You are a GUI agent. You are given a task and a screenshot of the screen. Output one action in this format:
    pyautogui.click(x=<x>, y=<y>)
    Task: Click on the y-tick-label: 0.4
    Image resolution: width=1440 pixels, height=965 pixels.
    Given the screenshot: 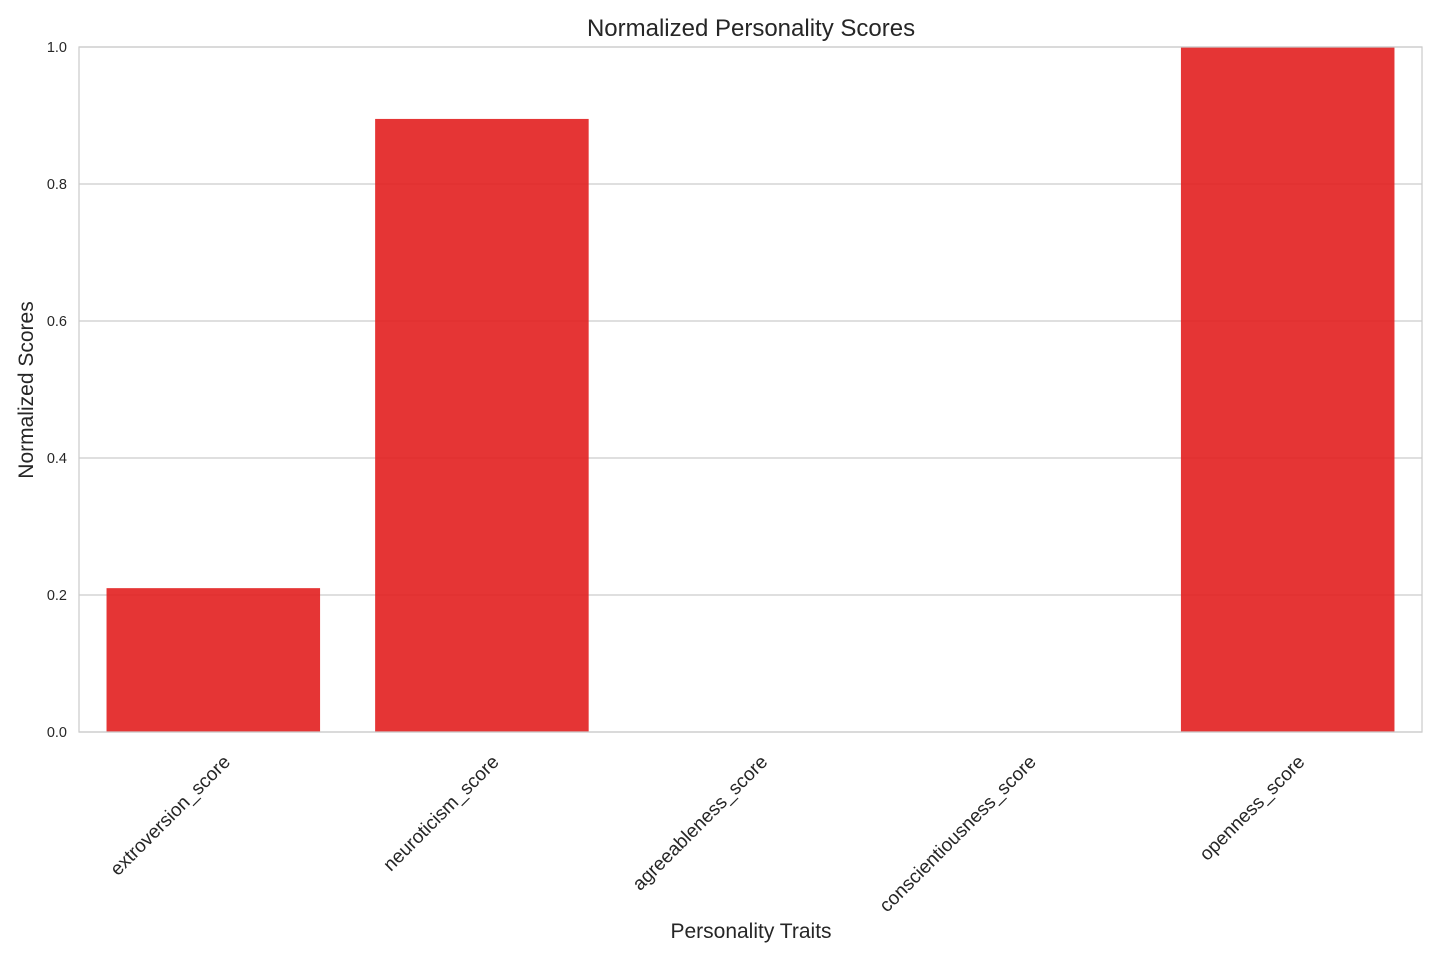 What is the action you would take?
    pyautogui.click(x=57, y=459)
    